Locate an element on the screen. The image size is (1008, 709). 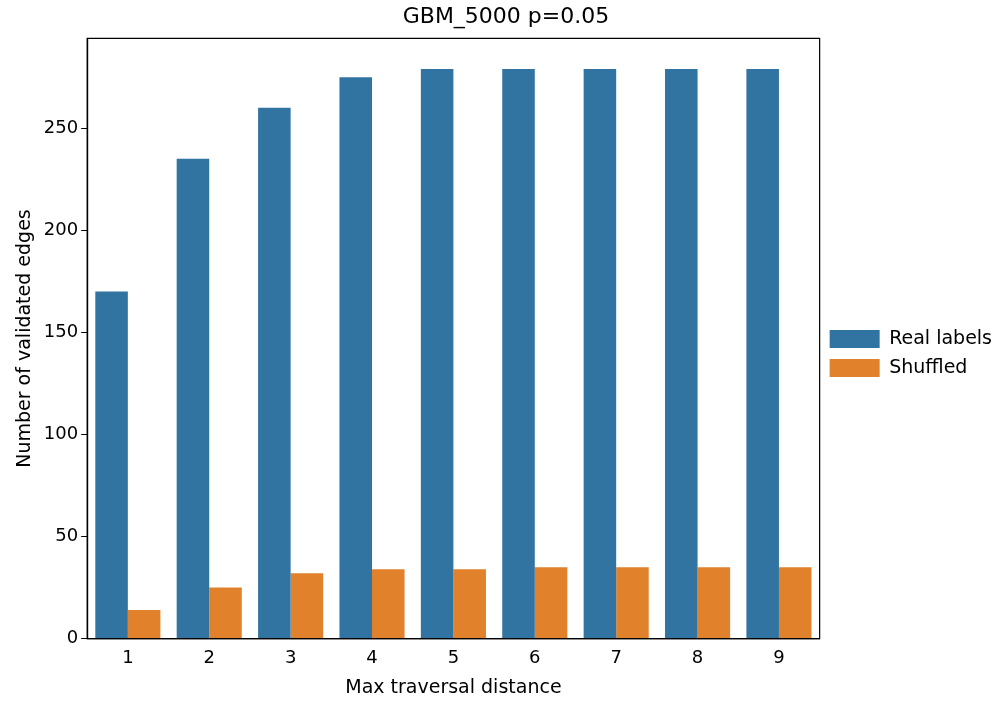
y-tick-label: 100 is located at coordinates (61, 433).